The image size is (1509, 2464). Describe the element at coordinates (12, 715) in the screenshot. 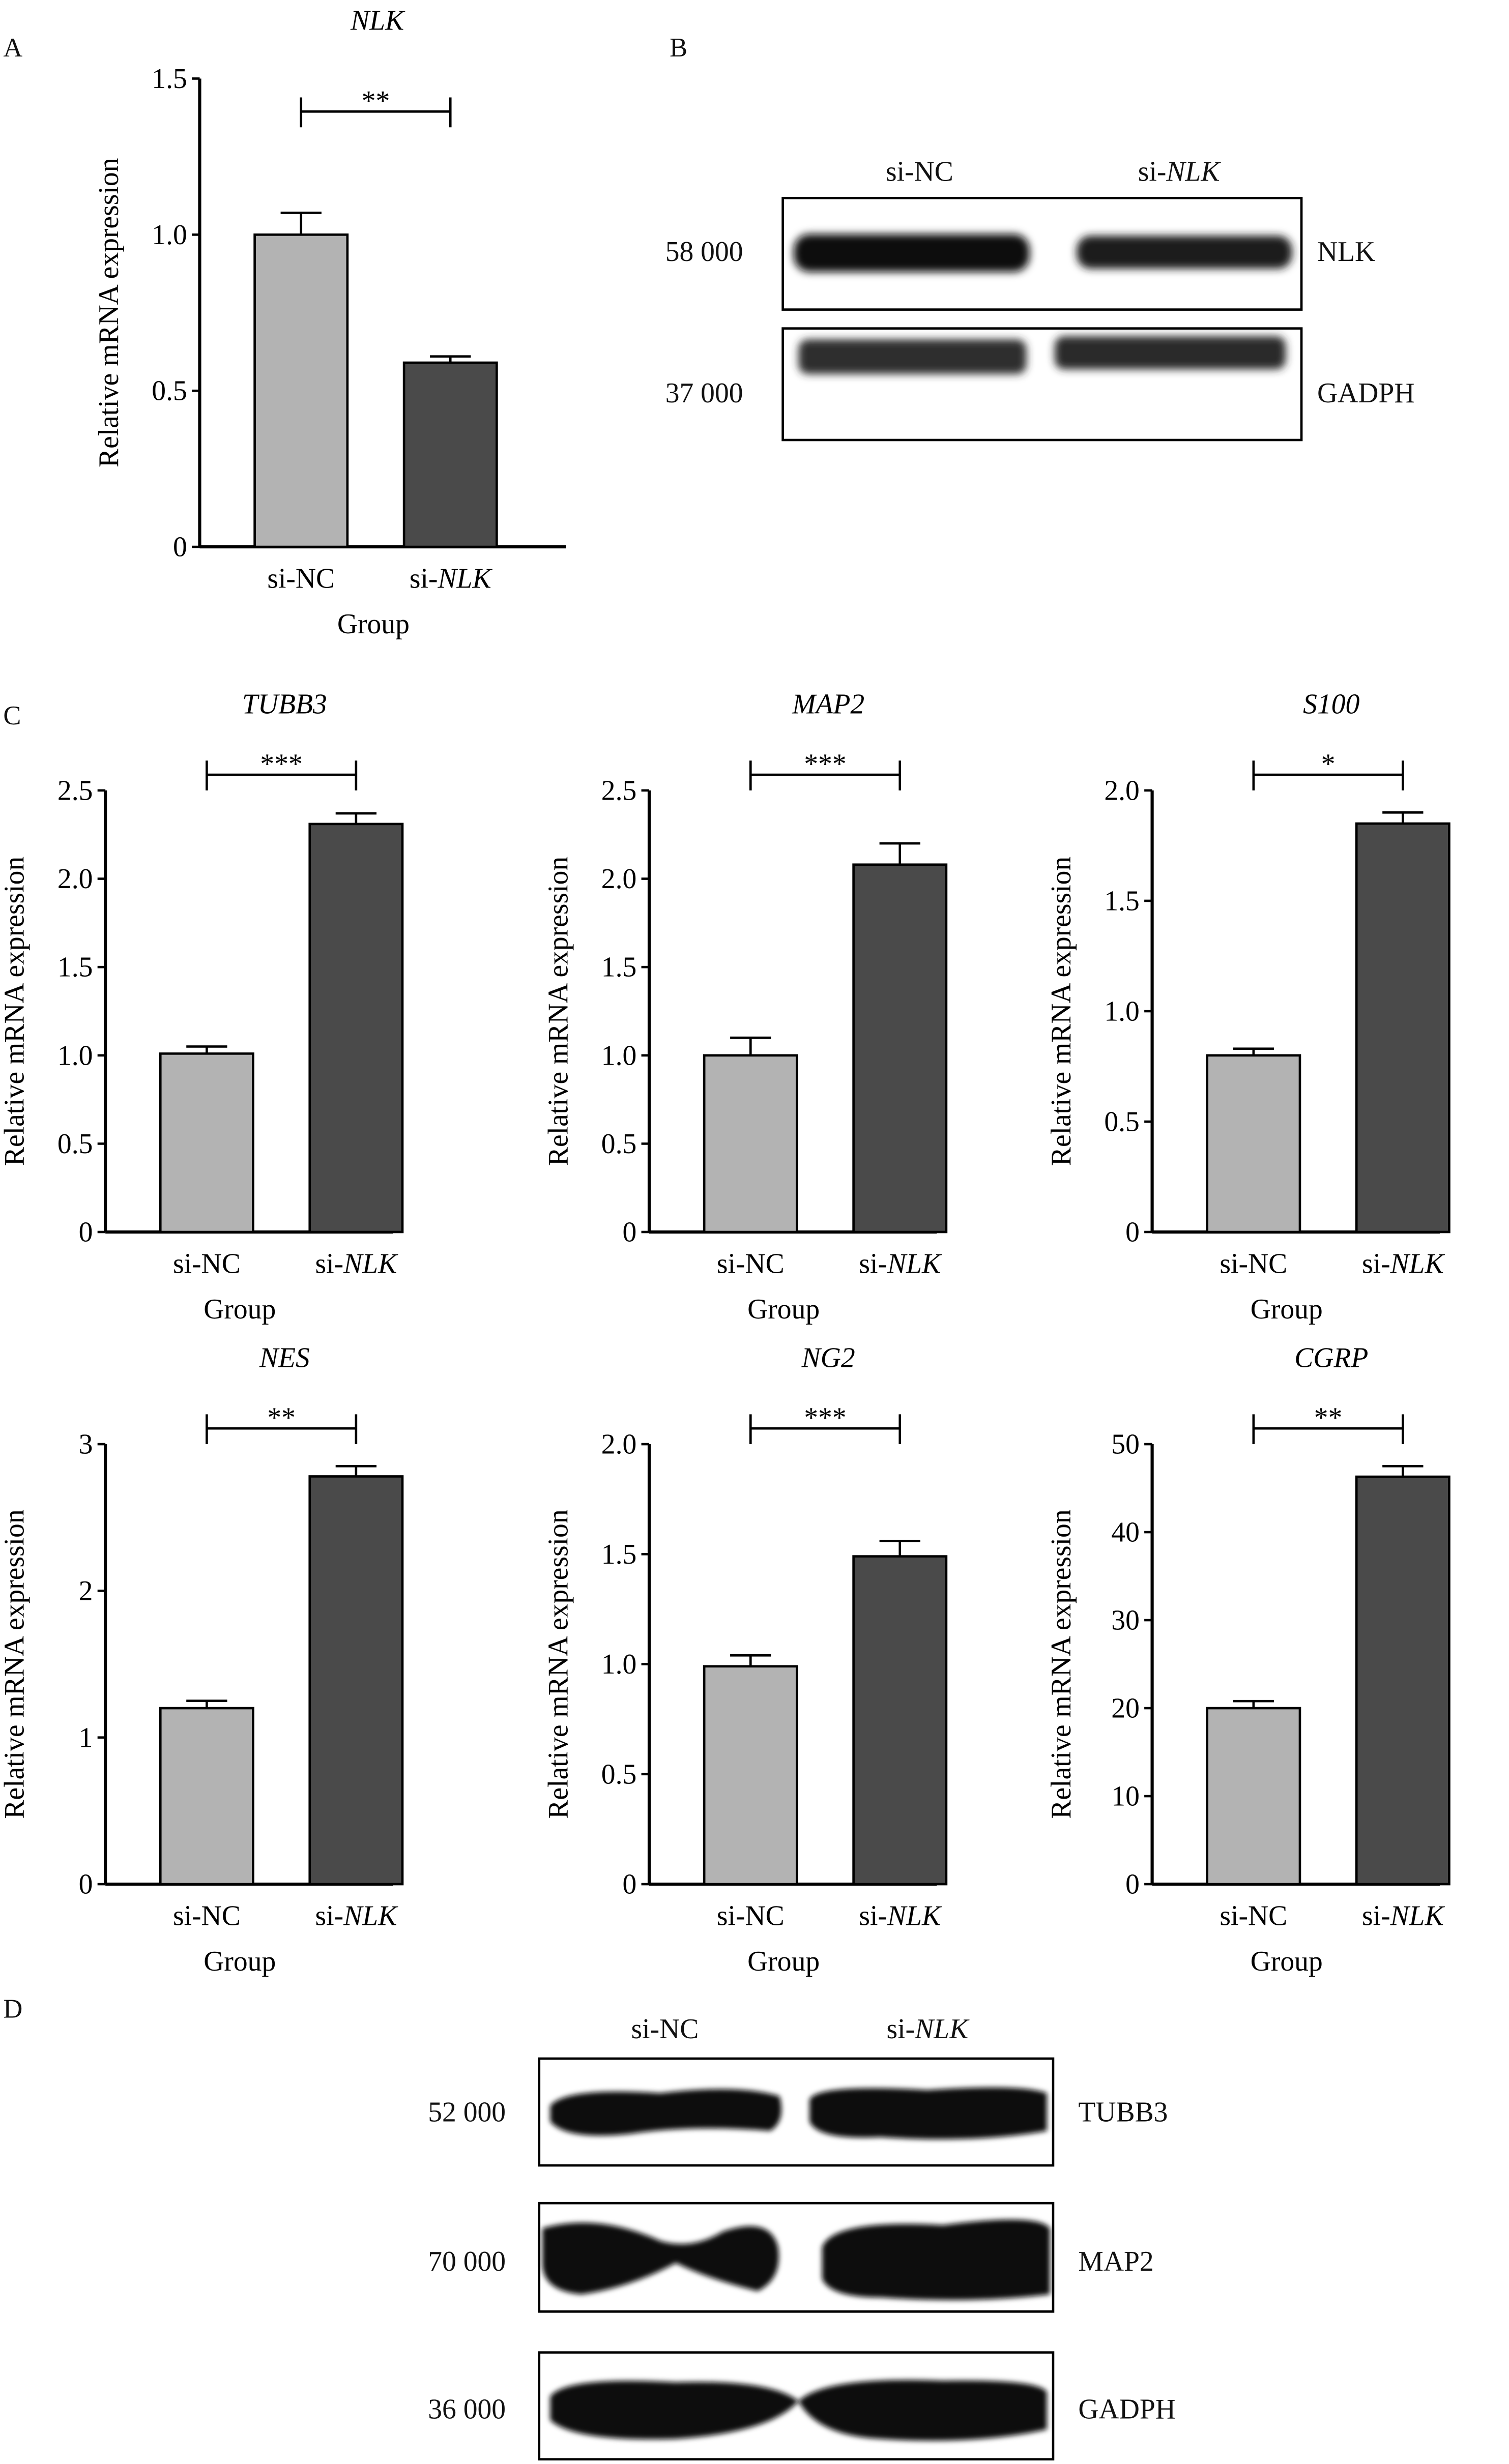

I see `panel-label-c: C` at that location.